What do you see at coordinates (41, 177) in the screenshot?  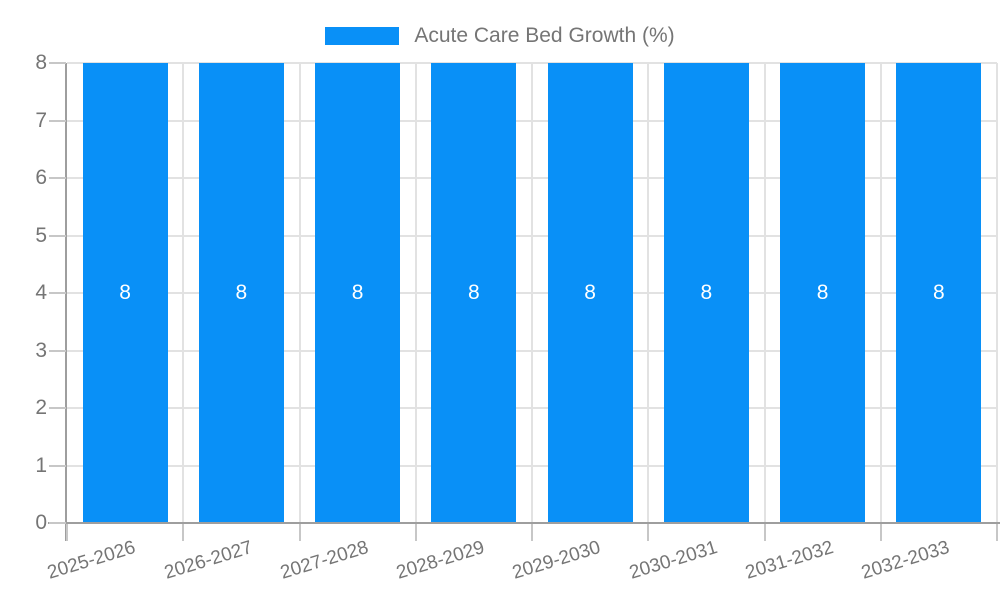 I see `y-axis-label: 6` at bounding box center [41, 177].